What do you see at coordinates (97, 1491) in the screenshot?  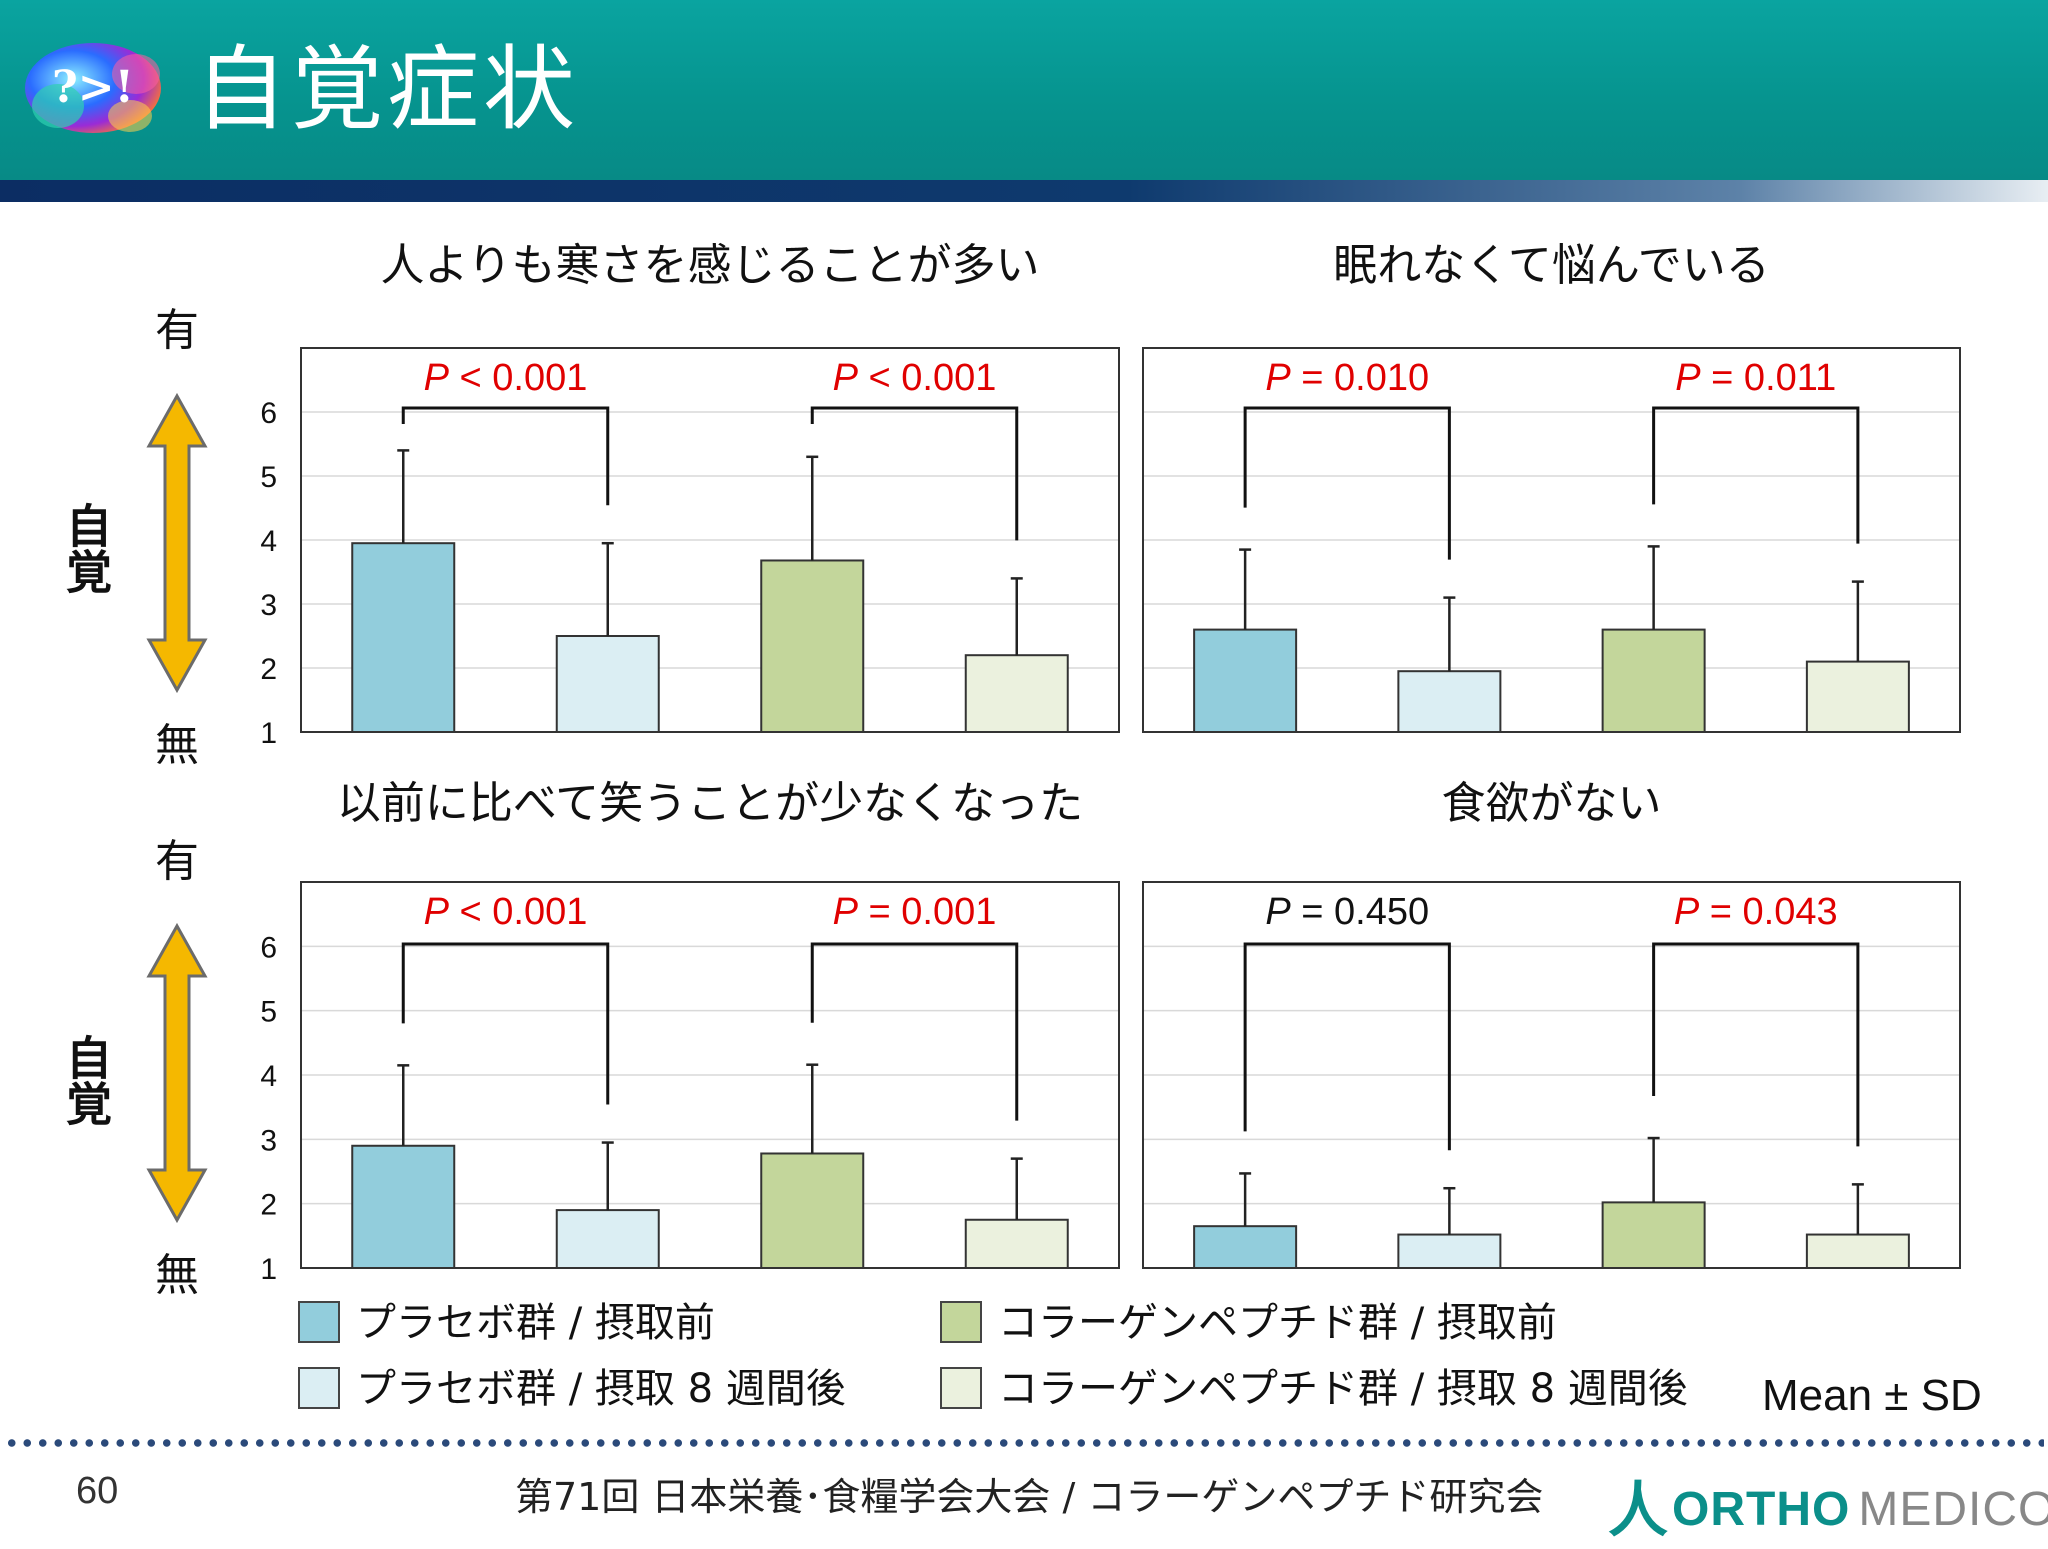 I see `page-number: 60` at bounding box center [97, 1491].